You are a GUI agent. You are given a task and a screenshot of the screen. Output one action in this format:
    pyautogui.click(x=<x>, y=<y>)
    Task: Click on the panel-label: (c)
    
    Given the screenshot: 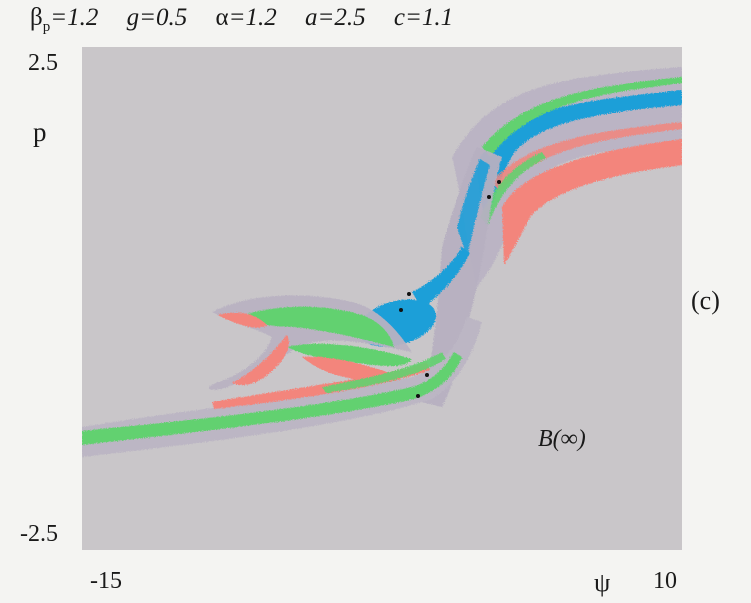 What is the action you would take?
    pyautogui.click(x=705, y=300)
    